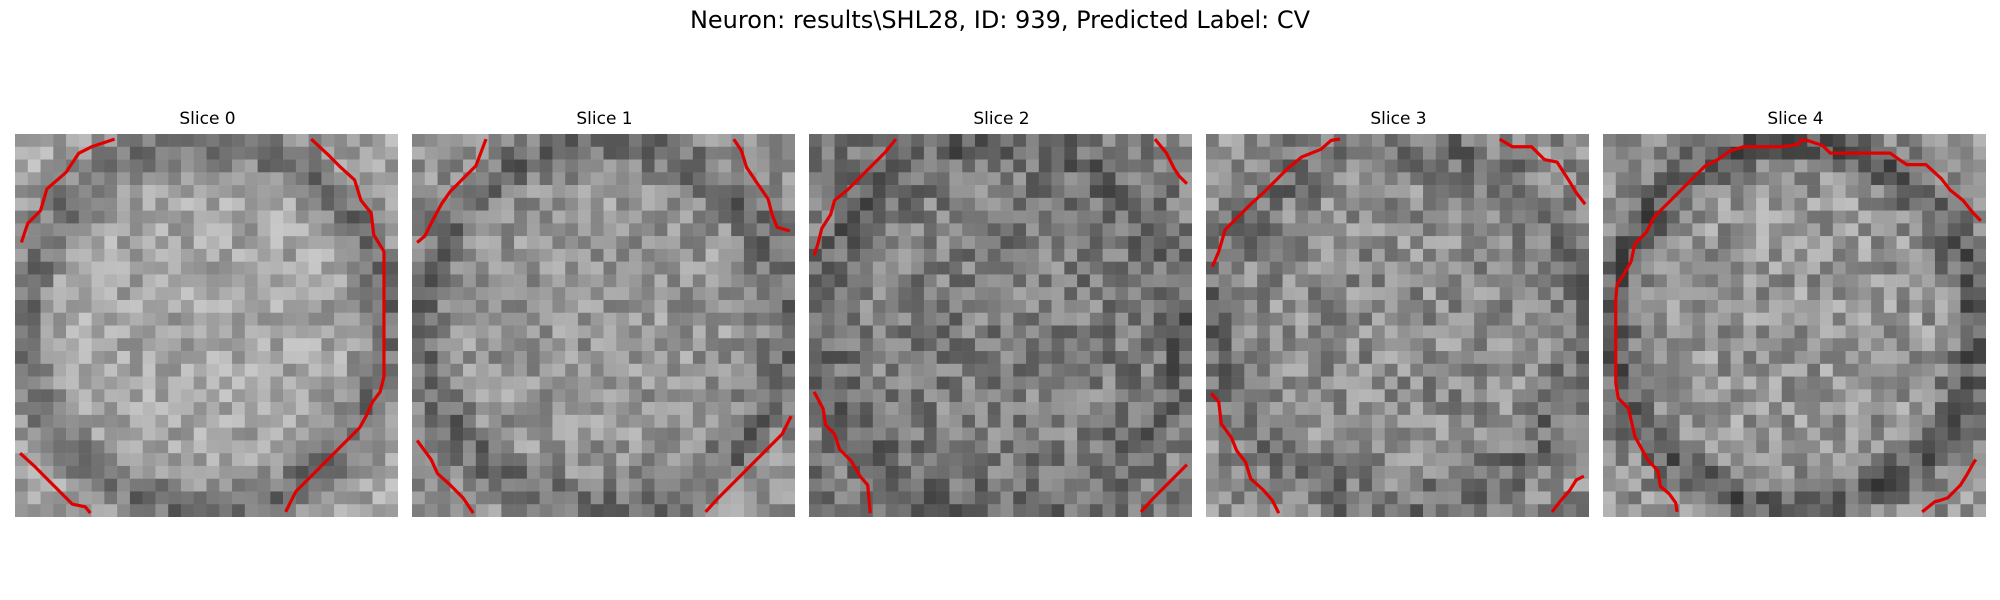 This screenshot has height=600, width=2000. I want to click on slice-title-1: Slice 1, so click(604, 119).